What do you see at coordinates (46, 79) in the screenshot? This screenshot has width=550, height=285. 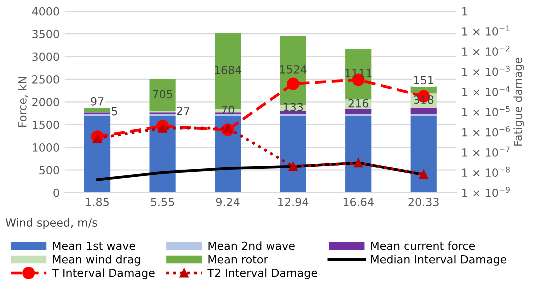 I see `y-tick-label: 2500` at bounding box center [46, 79].